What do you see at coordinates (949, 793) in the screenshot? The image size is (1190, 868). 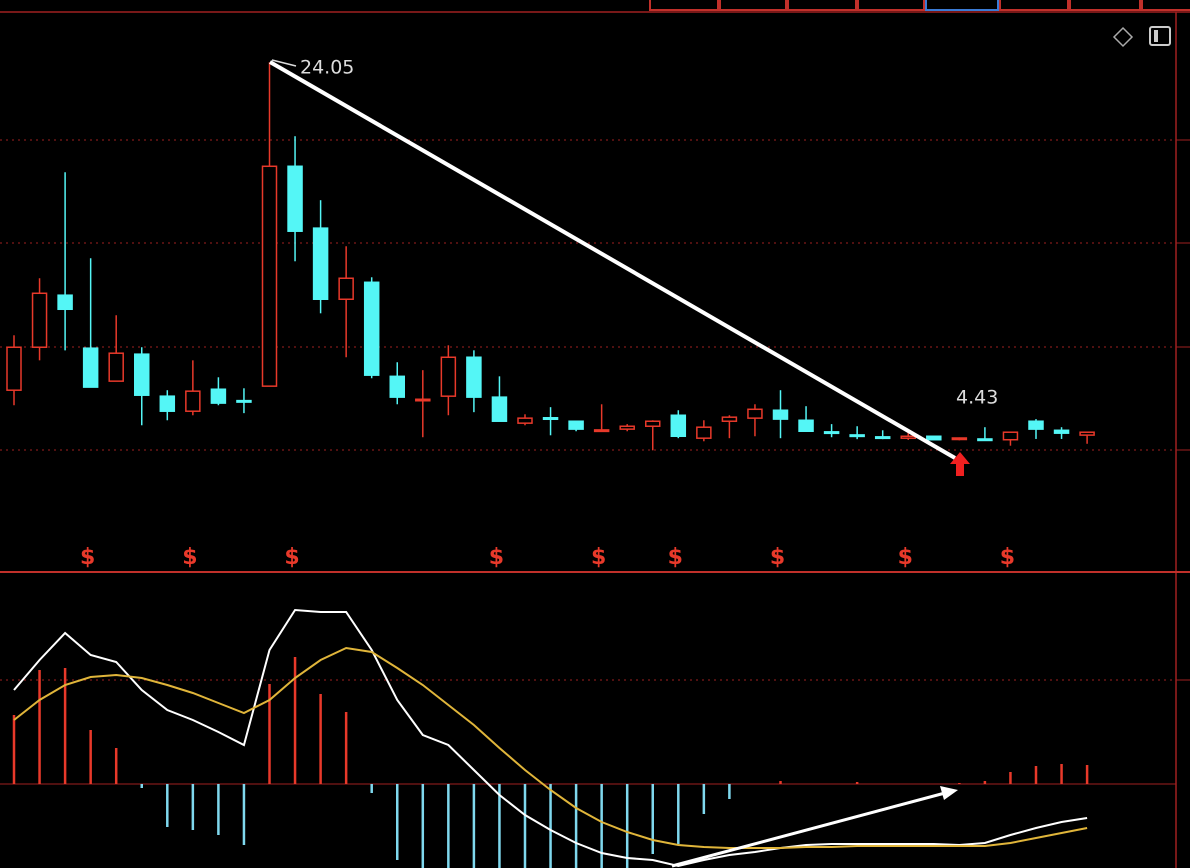 I see `macd-arrow-head` at bounding box center [949, 793].